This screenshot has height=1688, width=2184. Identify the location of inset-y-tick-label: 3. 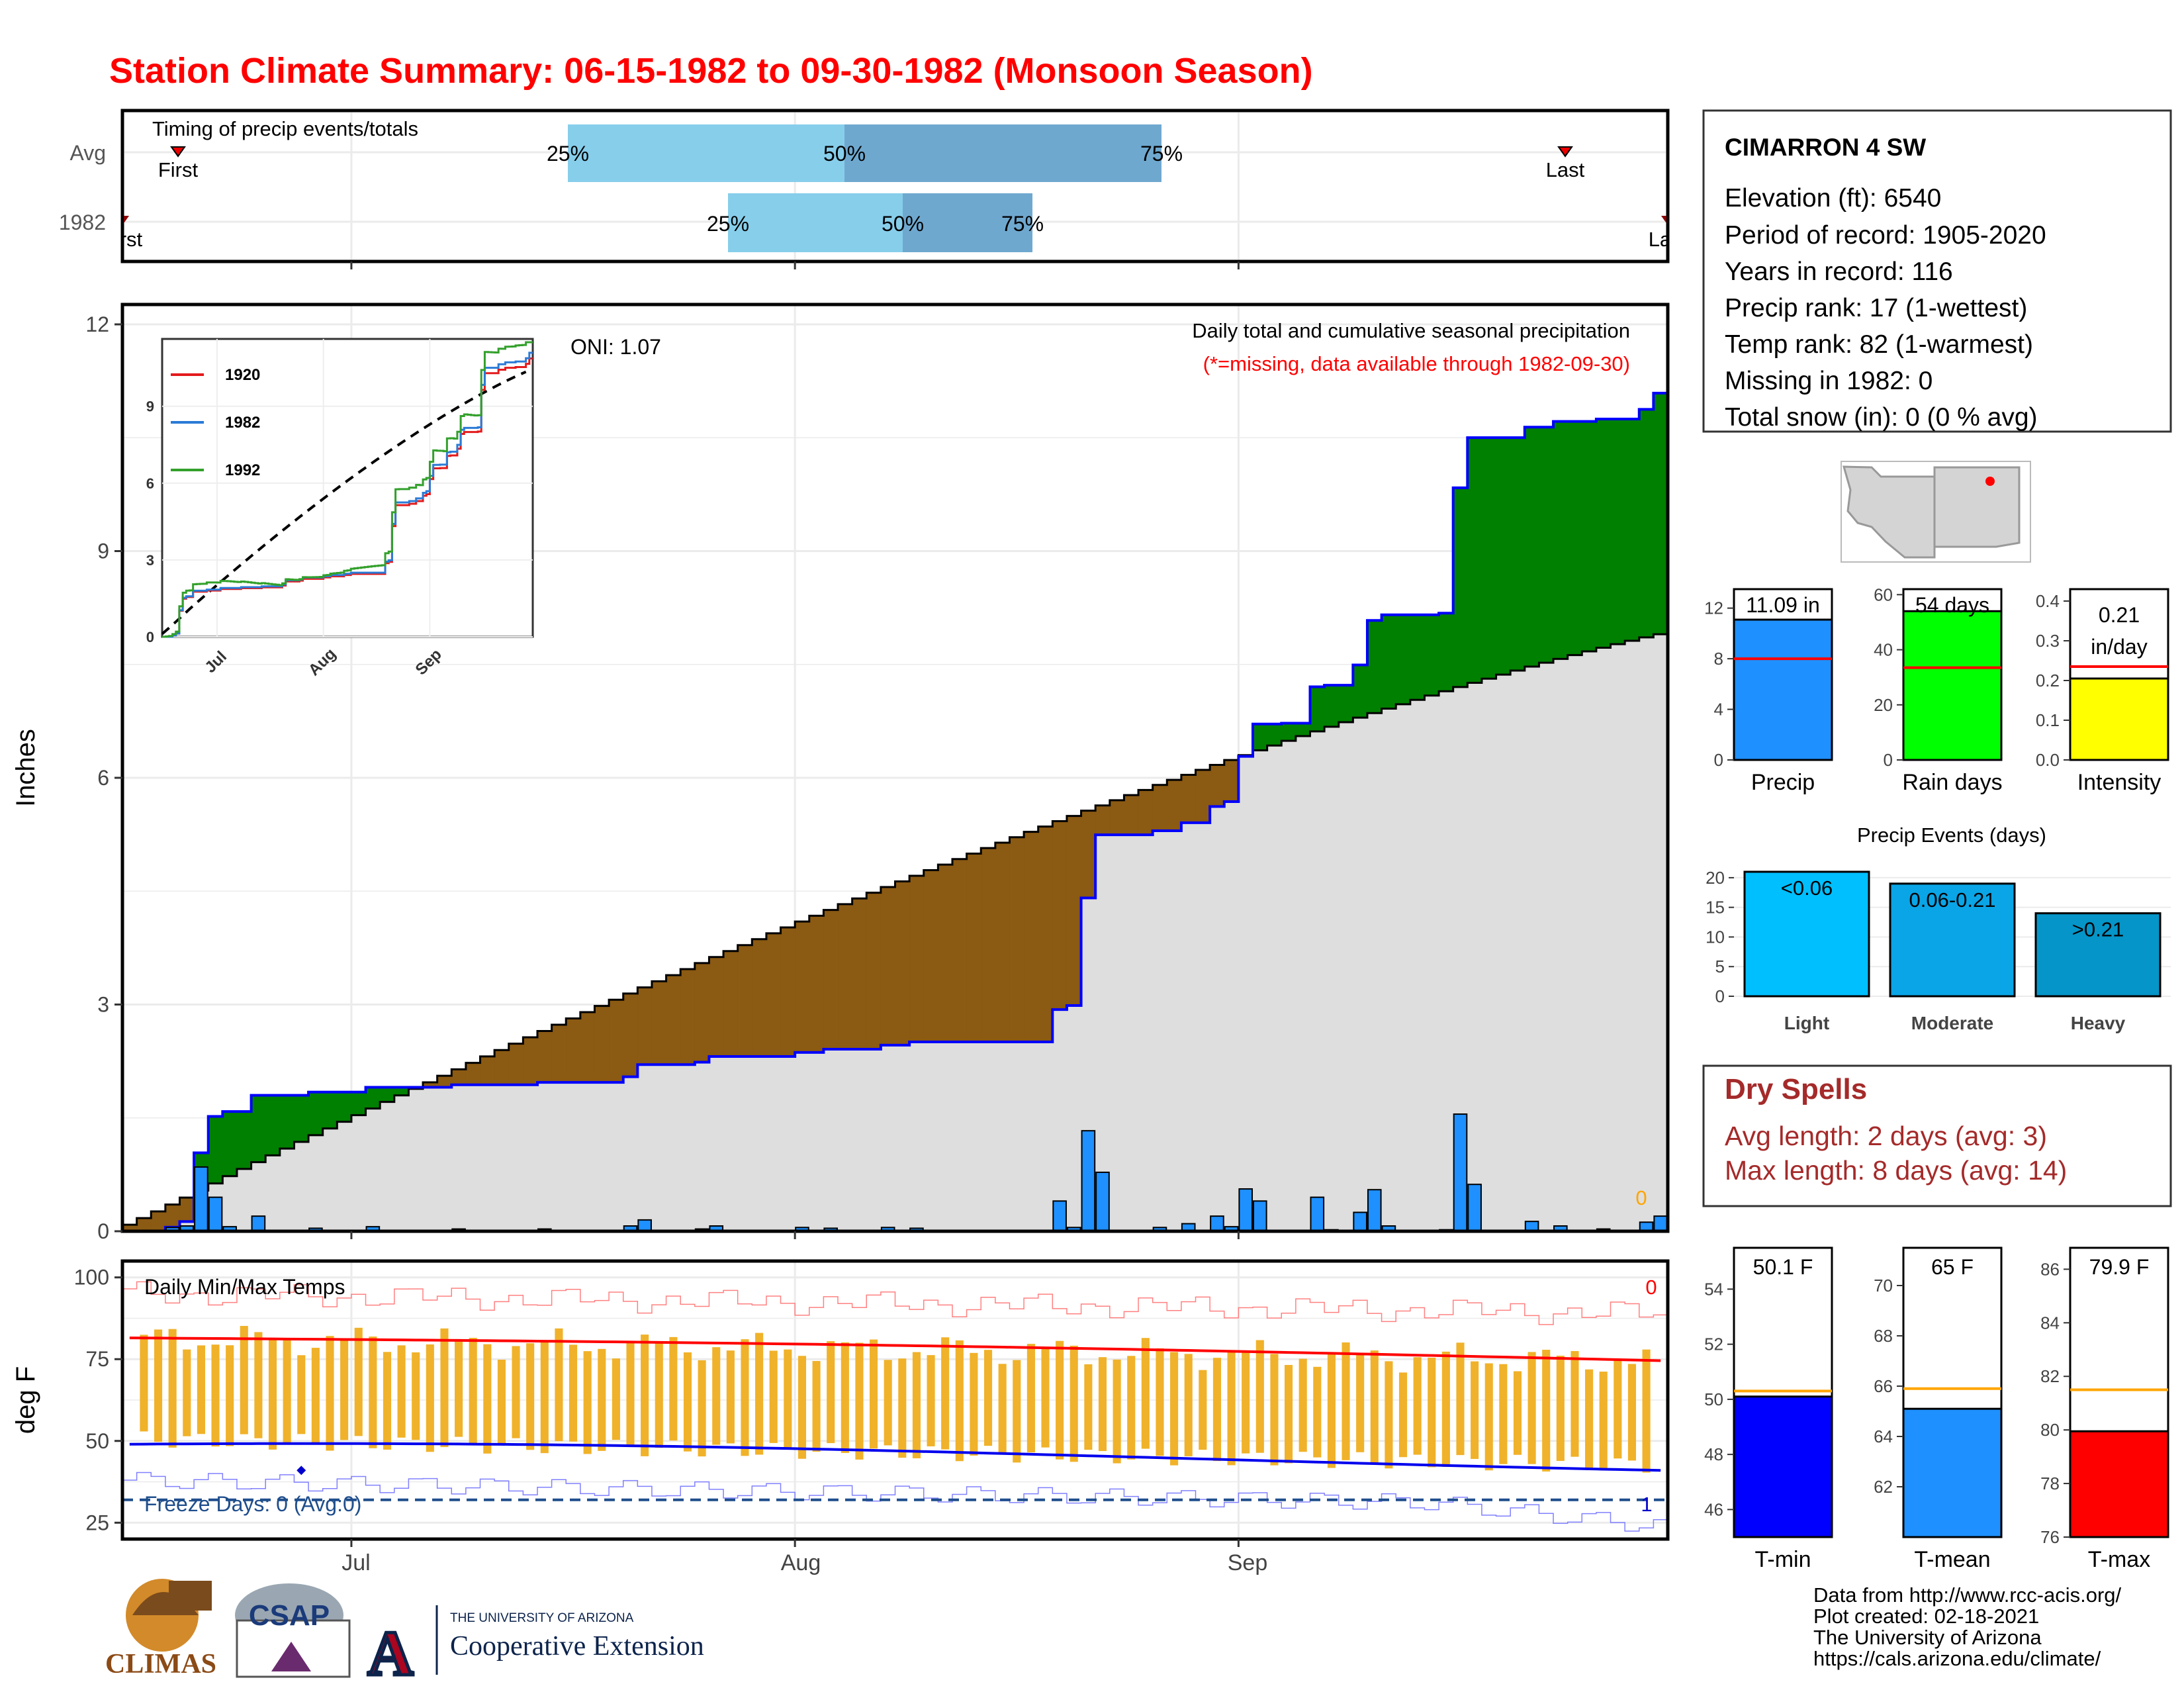
(150, 560).